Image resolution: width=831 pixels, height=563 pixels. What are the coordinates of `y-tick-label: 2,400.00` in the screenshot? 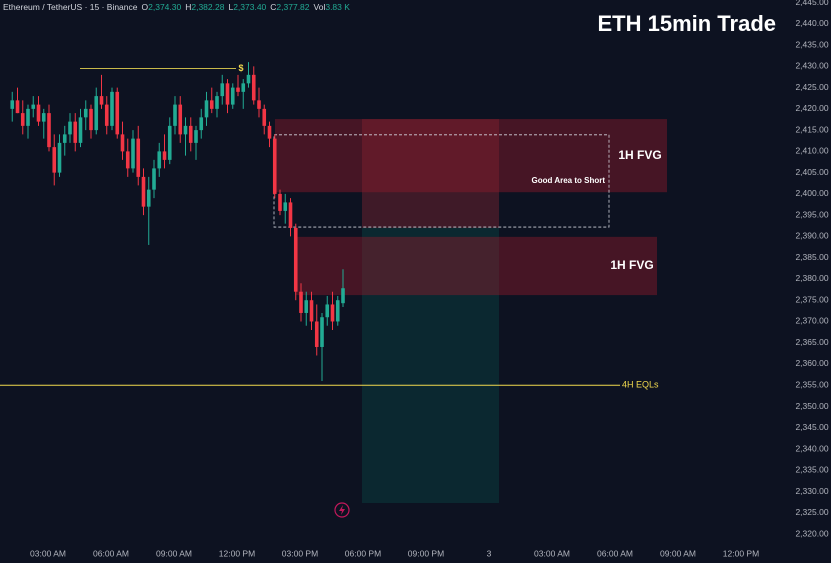 It's located at (811, 193).